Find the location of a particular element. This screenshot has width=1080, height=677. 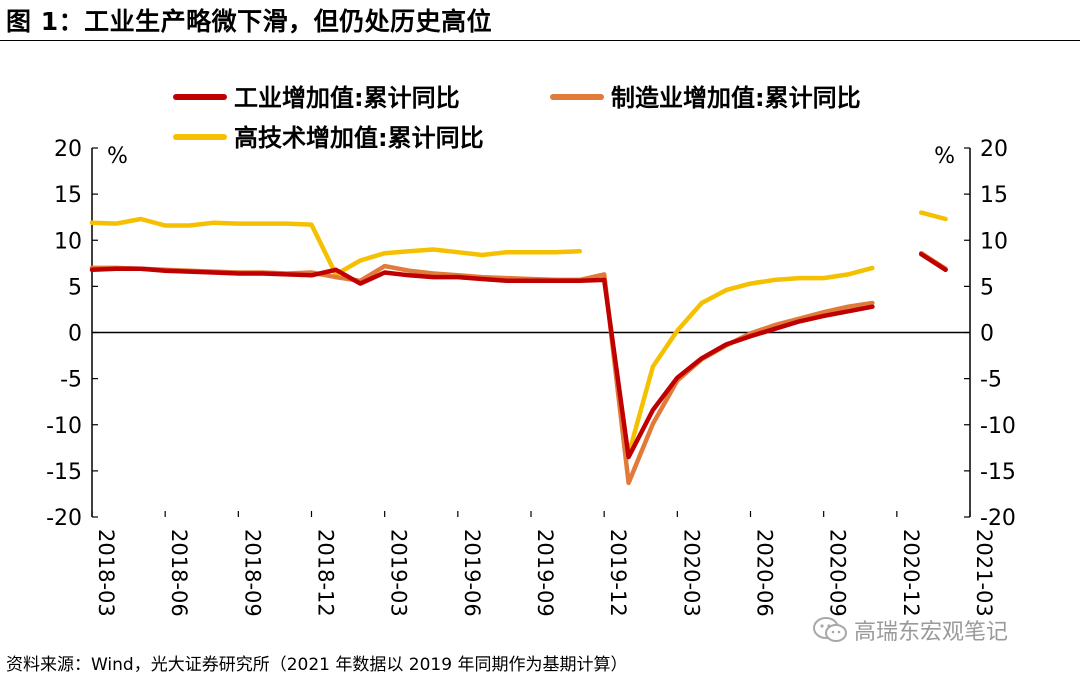

right-y-tick-label: -5 is located at coordinates (991, 380).